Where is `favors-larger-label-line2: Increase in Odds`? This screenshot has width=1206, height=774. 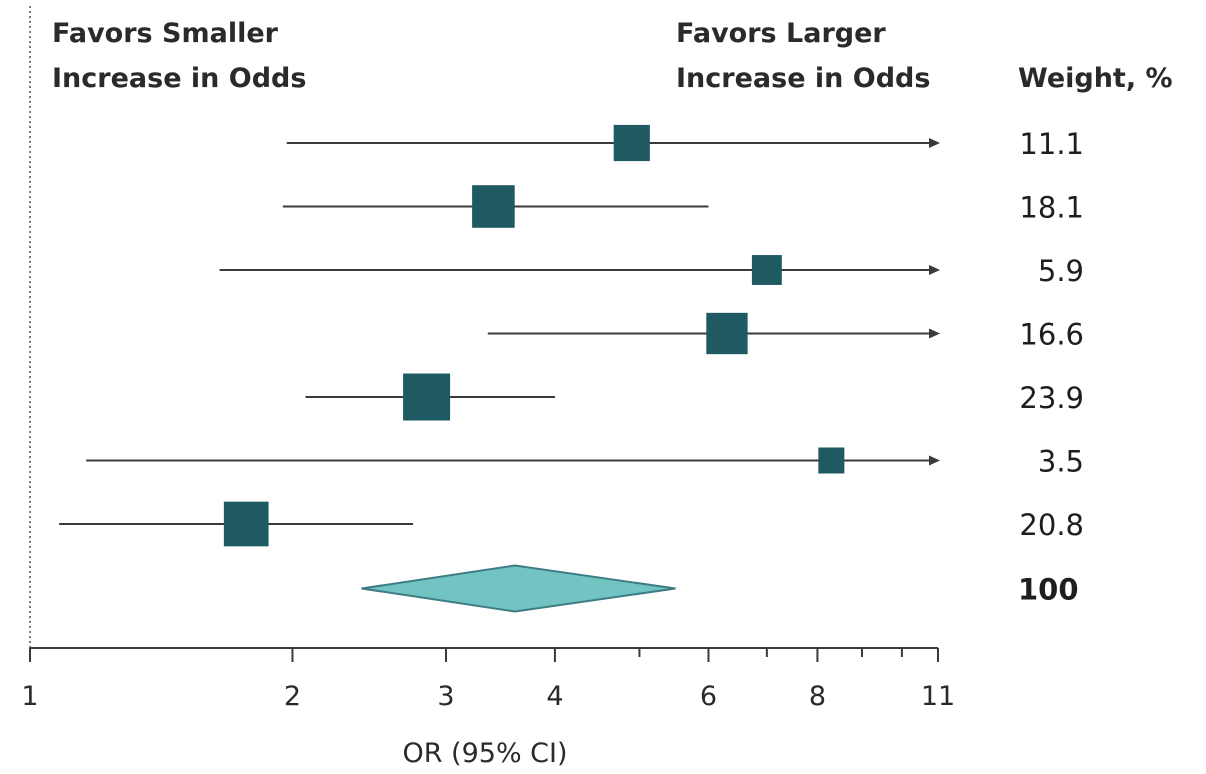 favors-larger-label-line2: Increase in Odds is located at coordinates (803, 78).